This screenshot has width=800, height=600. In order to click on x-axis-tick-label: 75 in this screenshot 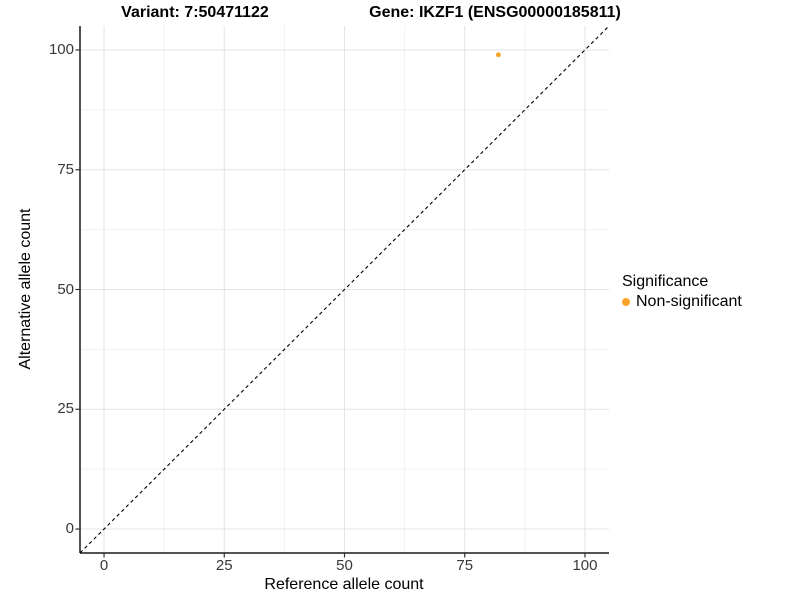, I will do `click(465, 565)`.